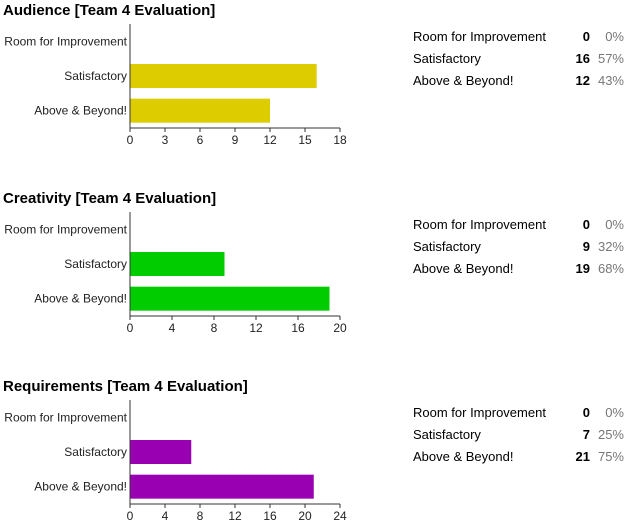 The image size is (629, 528). What do you see at coordinates (586, 434) in the screenshot?
I see `summary-count: 7` at bounding box center [586, 434].